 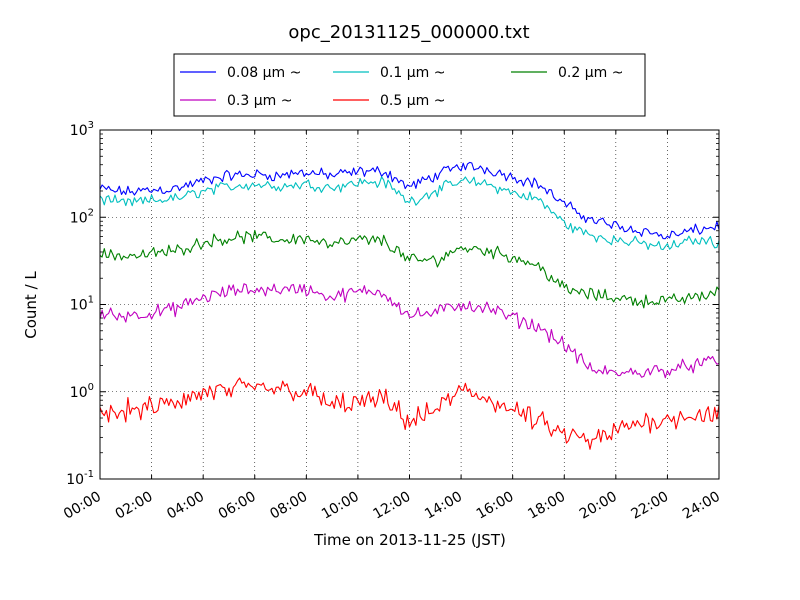 What do you see at coordinates (185, 506) in the screenshot?
I see `x-tick-label: 04:00` at bounding box center [185, 506].